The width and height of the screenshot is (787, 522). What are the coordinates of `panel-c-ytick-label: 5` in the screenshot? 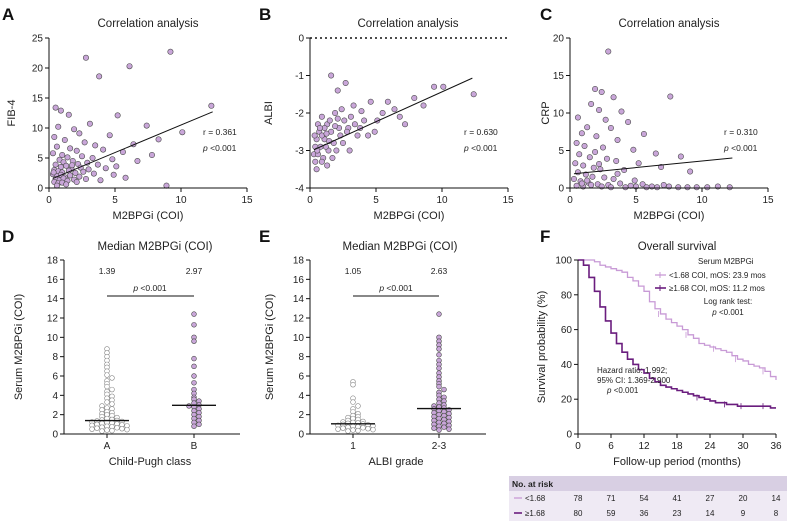 It's located at (561, 151).